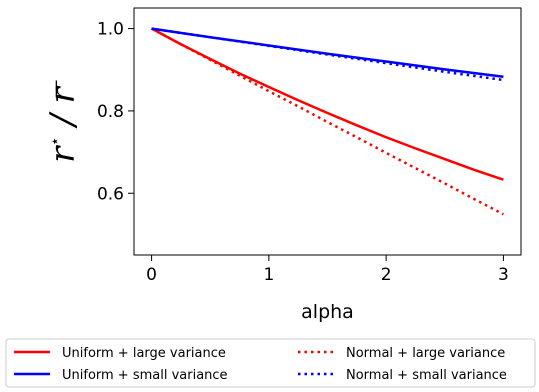 The width and height of the screenshot is (539, 392). What do you see at coordinates (327, 270) in the screenshot?
I see `x-axis-ticks: 0 1 2 3` at bounding box center [327, 270].